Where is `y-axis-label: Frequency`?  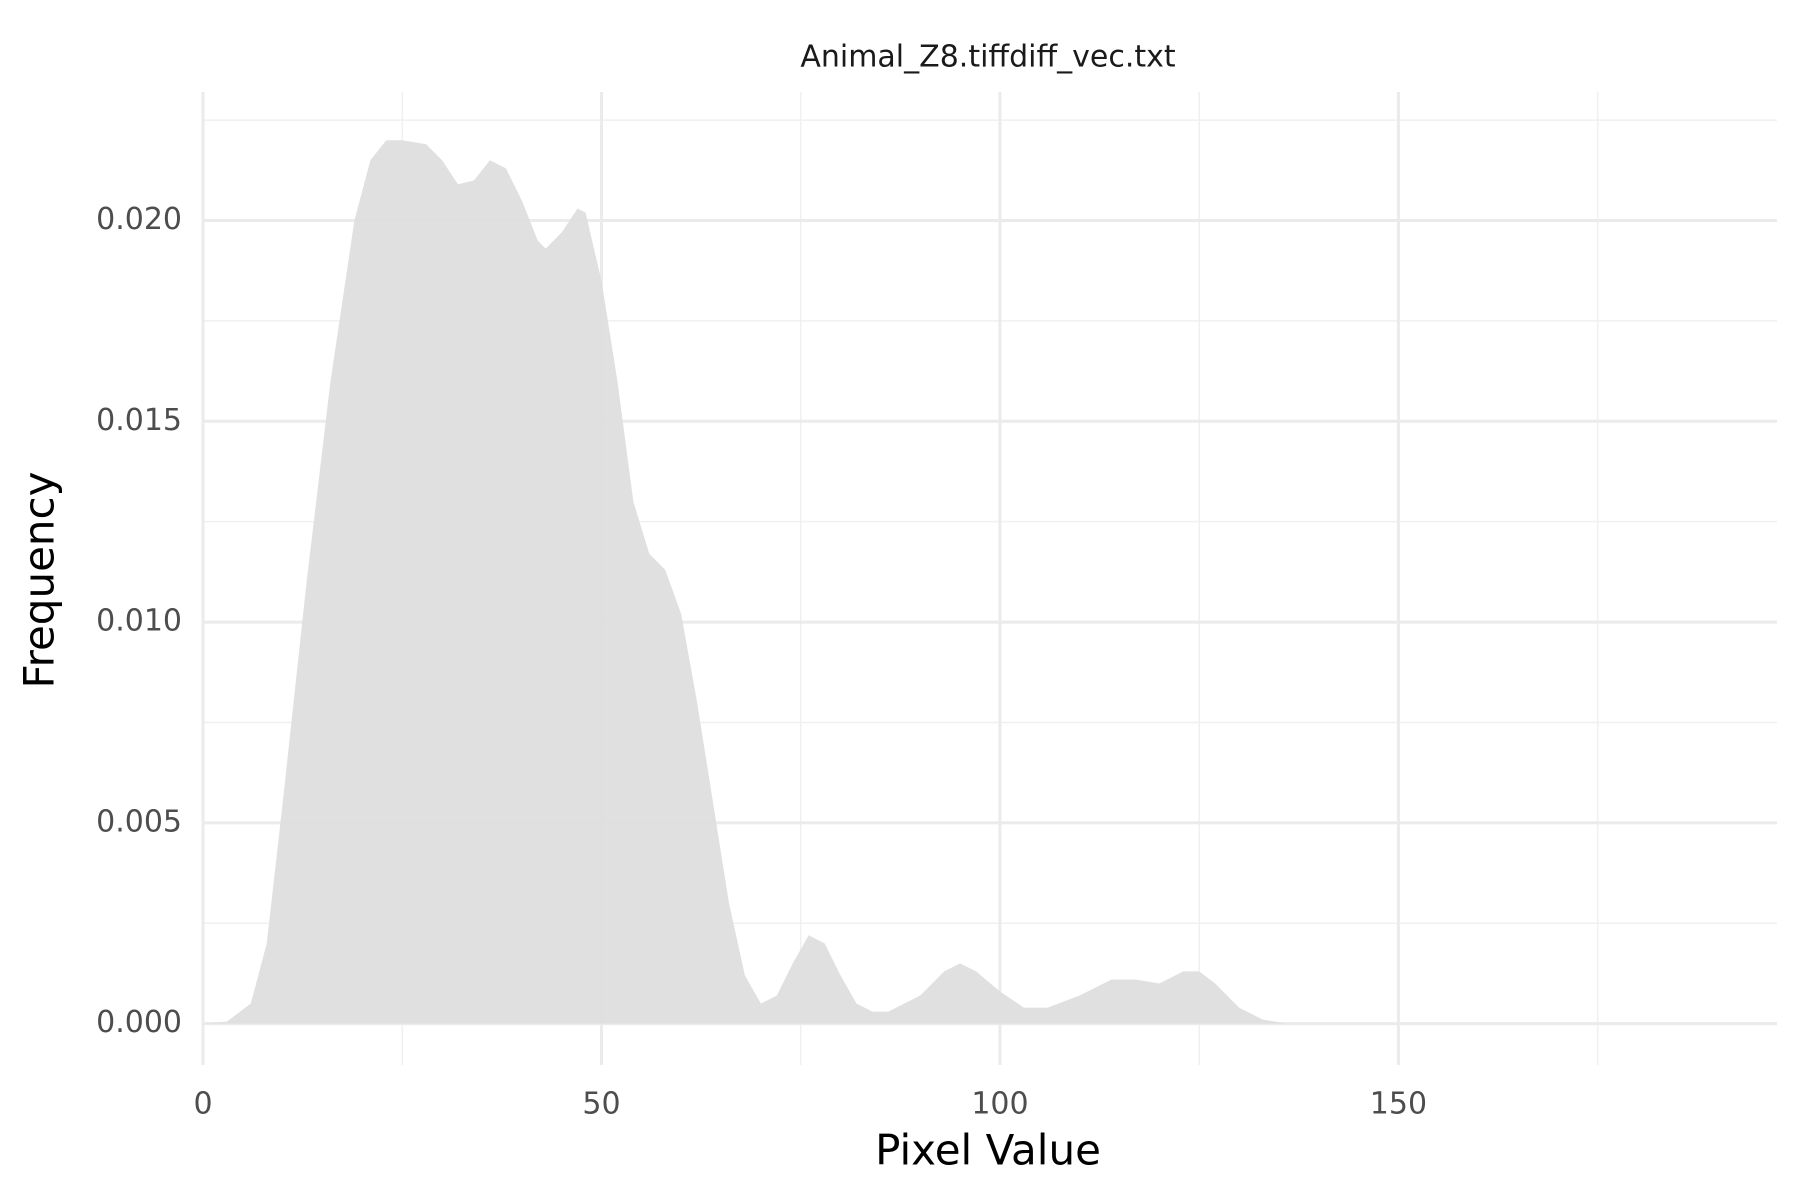
y-axis-label: Frequency is located at coordinates (39, 580).